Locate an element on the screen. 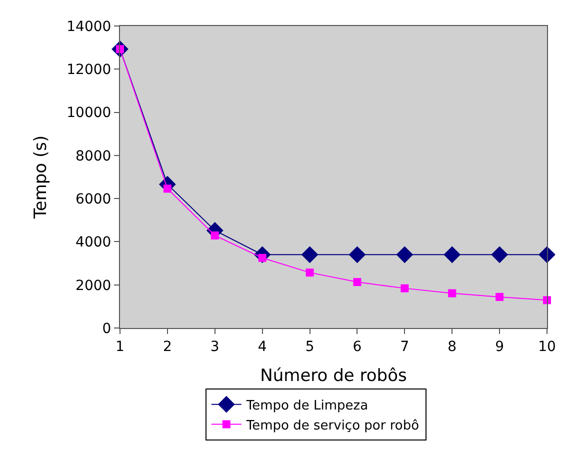 The width and height of the screenshot is (568, 458). x-tick-label: 2 is located at coordinates (167, 346).